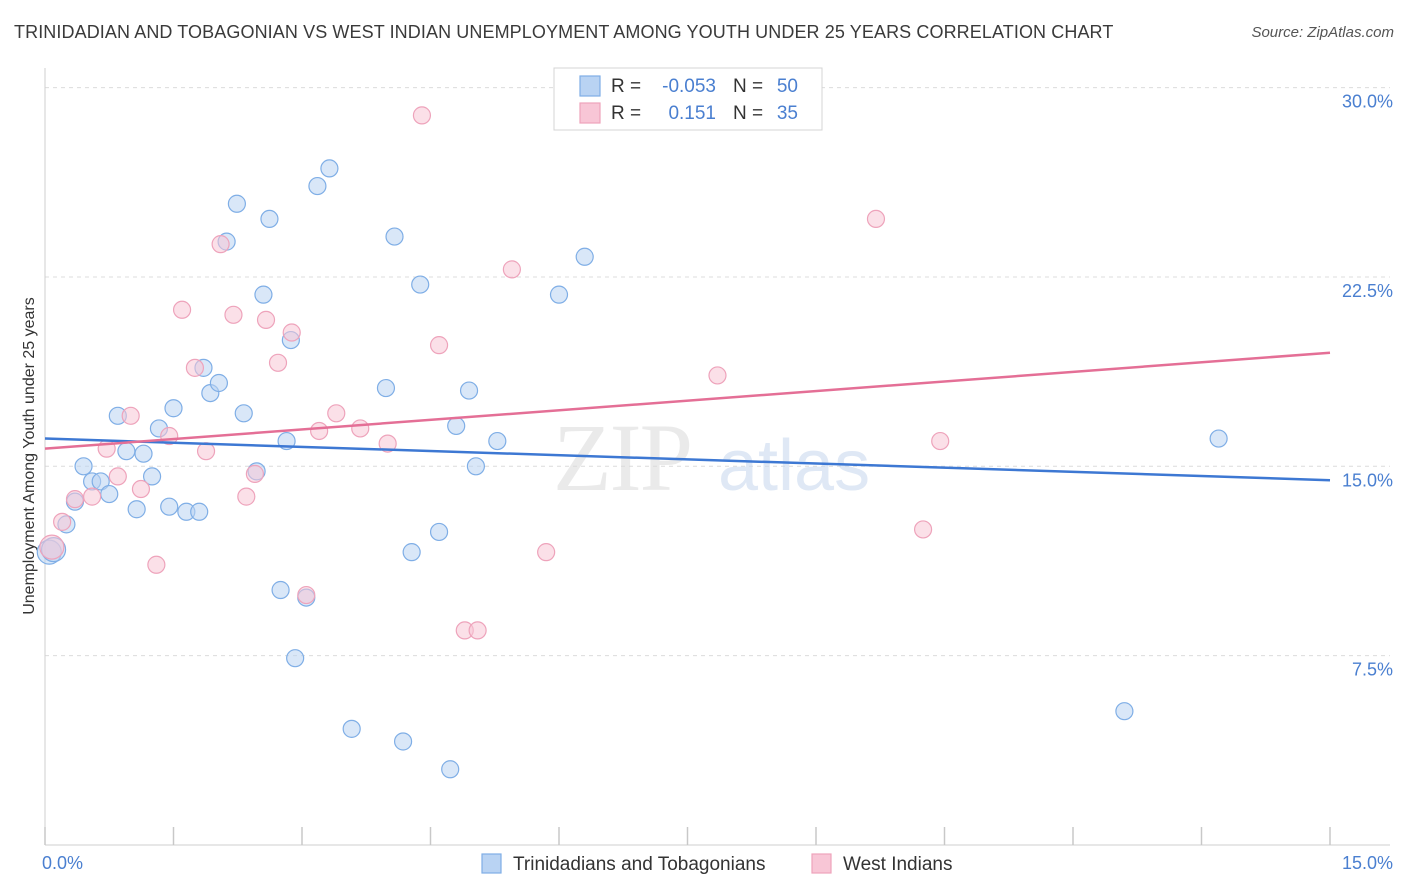 Image resolution: width=1406 pixels, height=892 pixels. I want to click on stats-legend: R = -0.053 N = 50 R = 0.151 N = 35, so click(688, 99).